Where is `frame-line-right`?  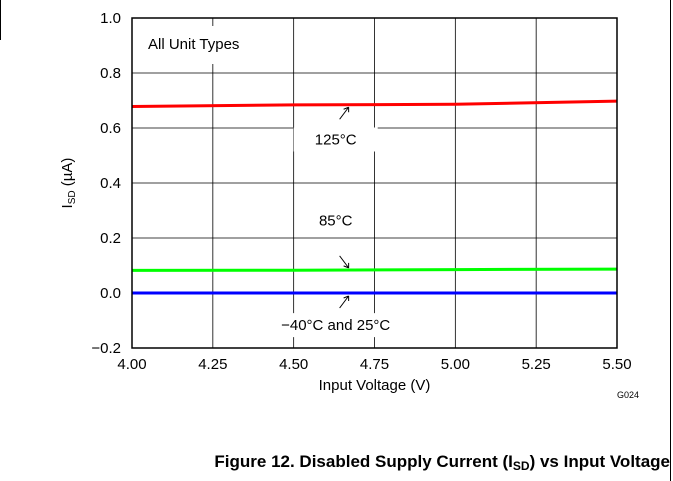
frame-line-right is located at coordinates (670, 240).